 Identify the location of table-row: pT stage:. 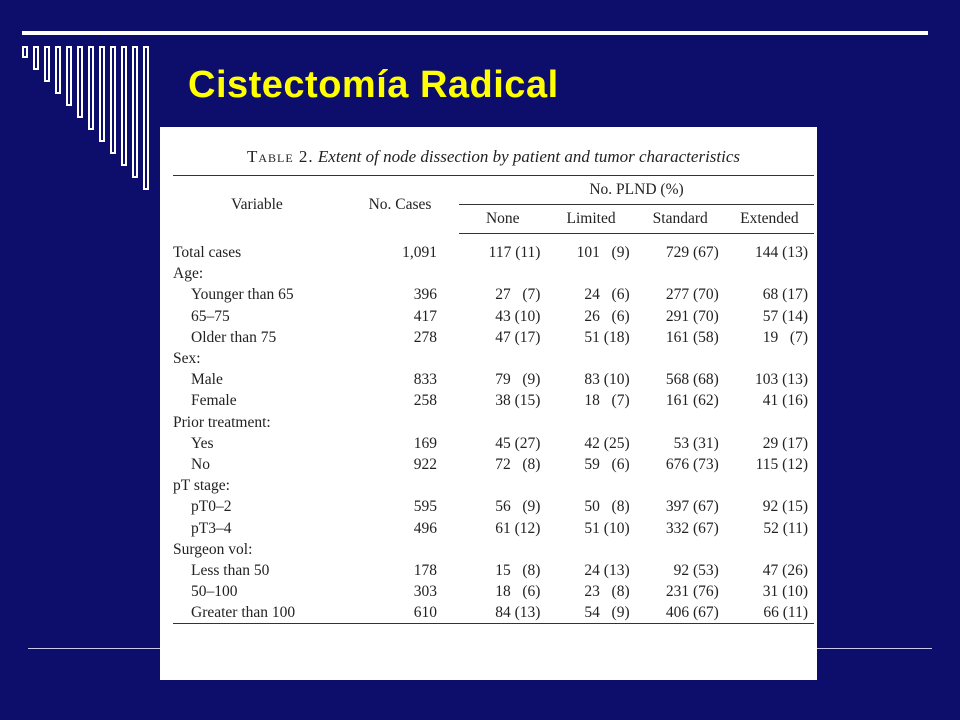
(493, 485).